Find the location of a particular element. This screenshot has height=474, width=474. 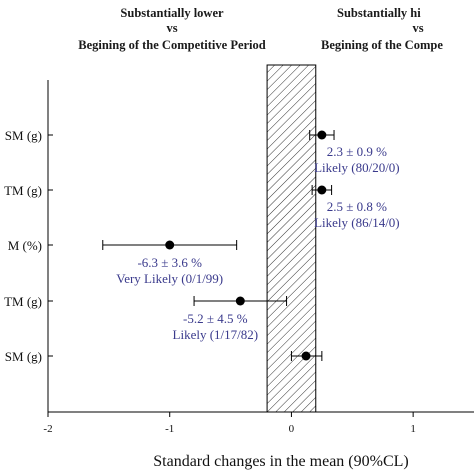

annotation-likelihood: Likely (80/20/0) is located at coordinates (357, 167).